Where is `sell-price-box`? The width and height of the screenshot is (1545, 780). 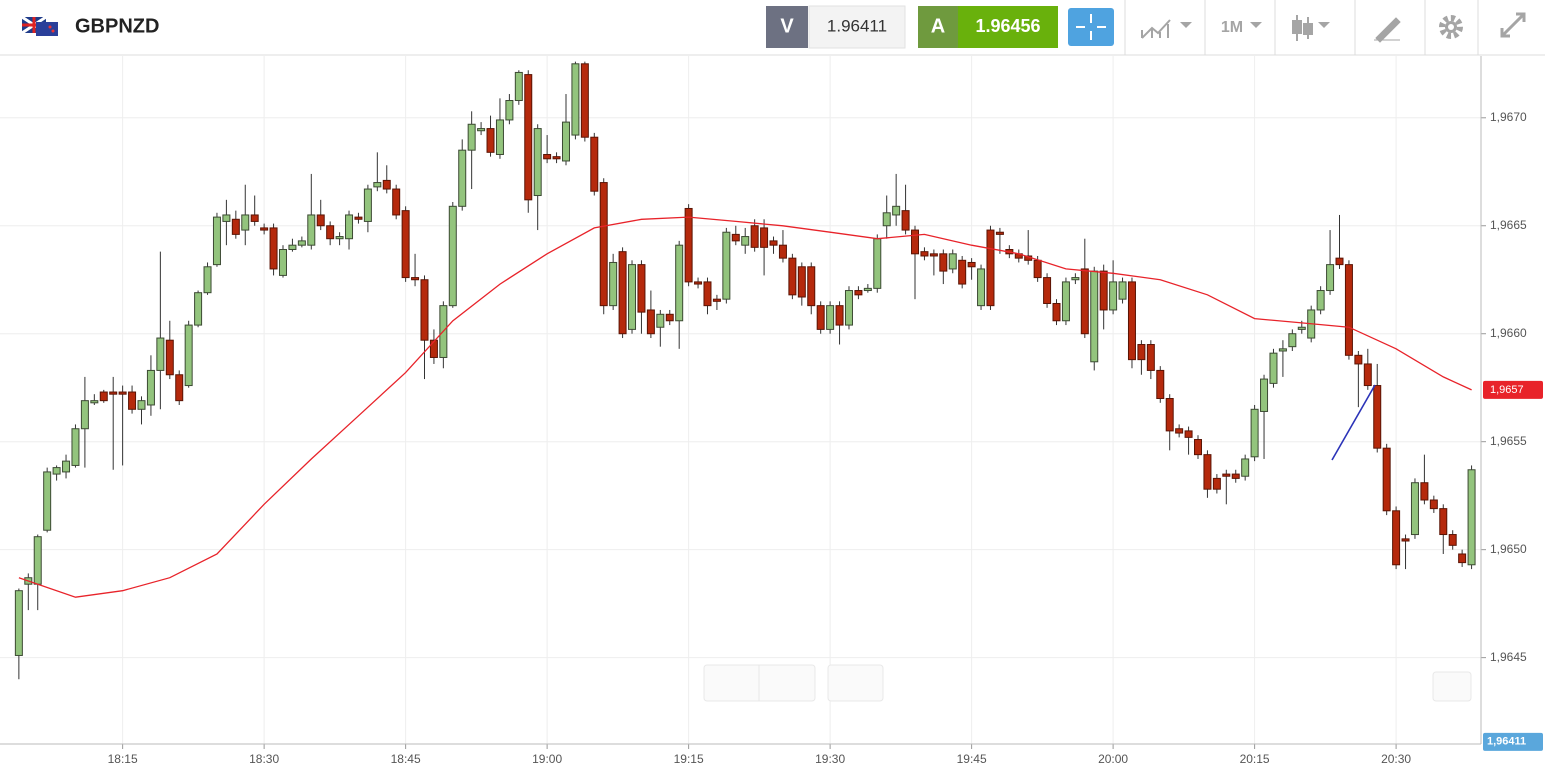 sell-price-box is located at coordinates (857, 27).